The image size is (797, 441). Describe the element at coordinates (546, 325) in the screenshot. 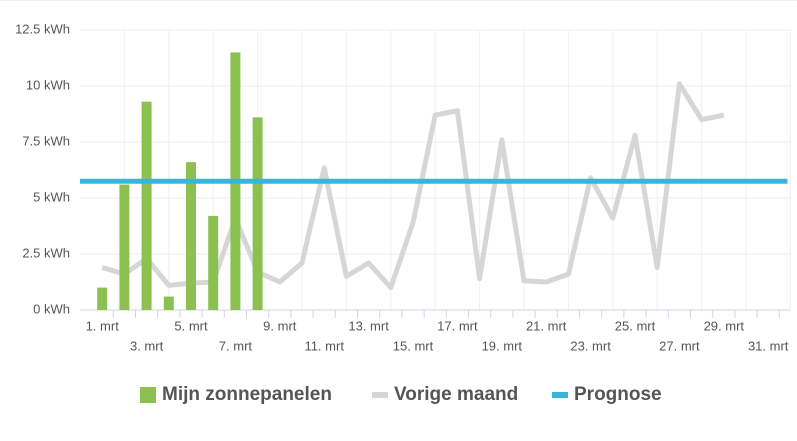

I see `x-tick-label: 21. mrt` at that location.